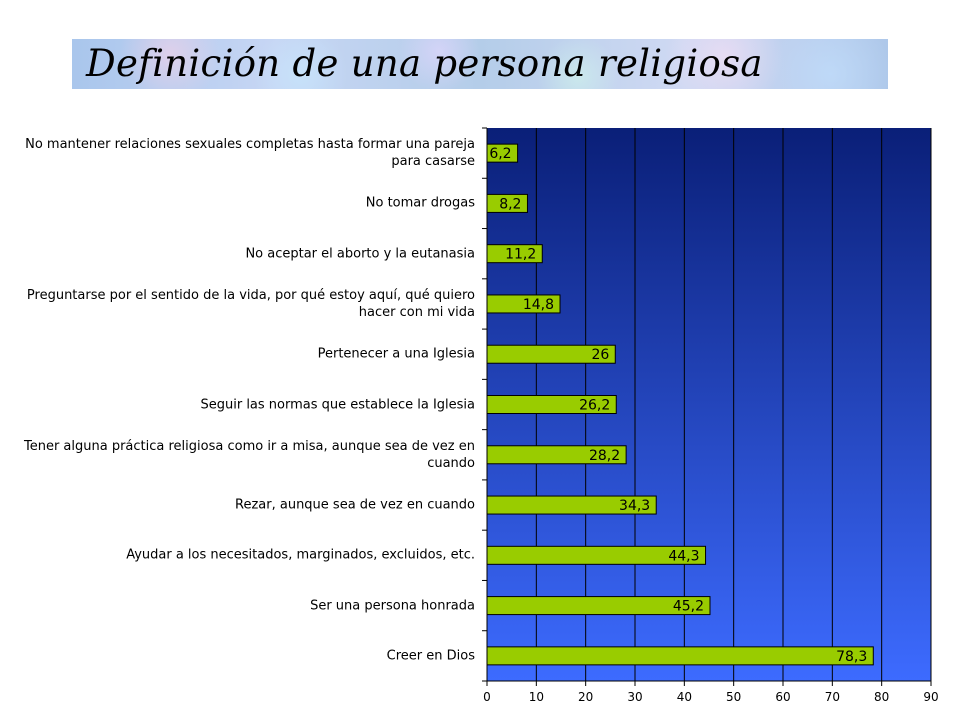  Describe the element at coordinates (424, 63) in the screenshot. I see `page-title: Definición de una persona religiosa` at that location.